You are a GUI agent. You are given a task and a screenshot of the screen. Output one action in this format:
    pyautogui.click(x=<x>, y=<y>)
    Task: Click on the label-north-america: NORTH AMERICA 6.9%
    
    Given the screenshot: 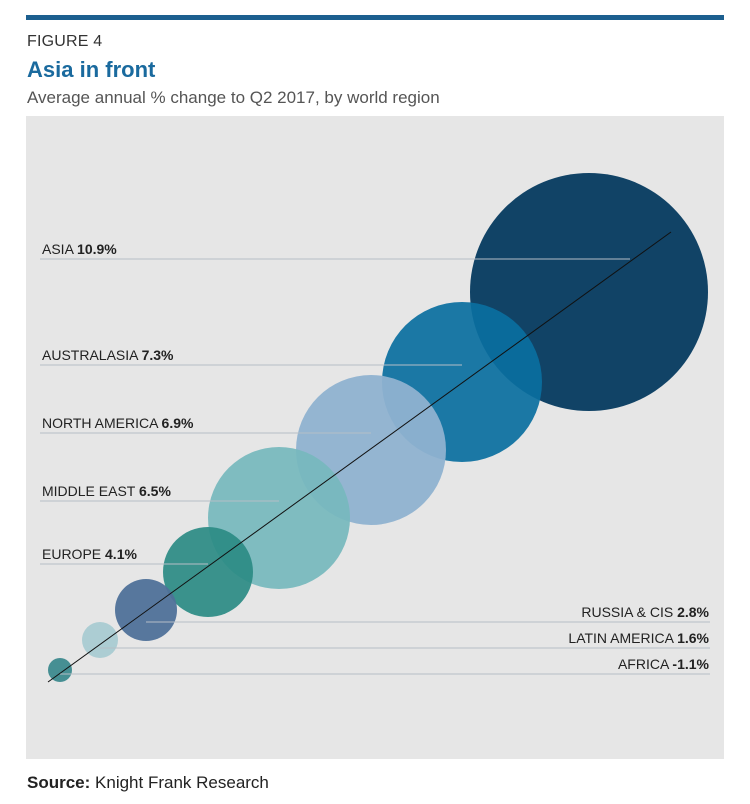 What is the action you would take?
    pyautogui.click(x=118, y=423)
    